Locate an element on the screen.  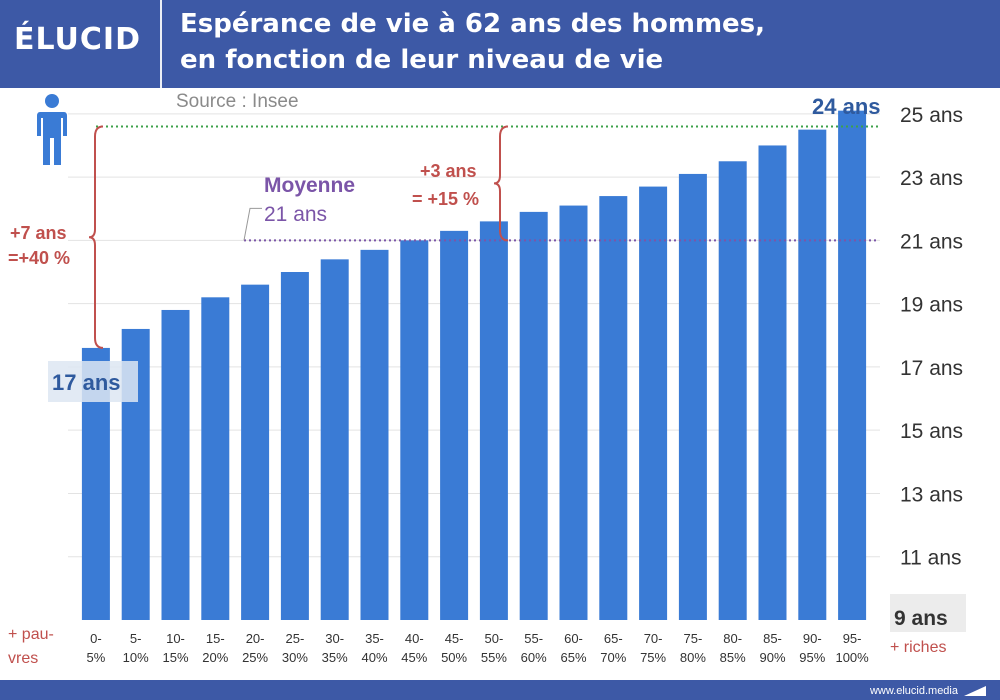
x-tick-label: 15-20% is located at coordinates (215, 648).